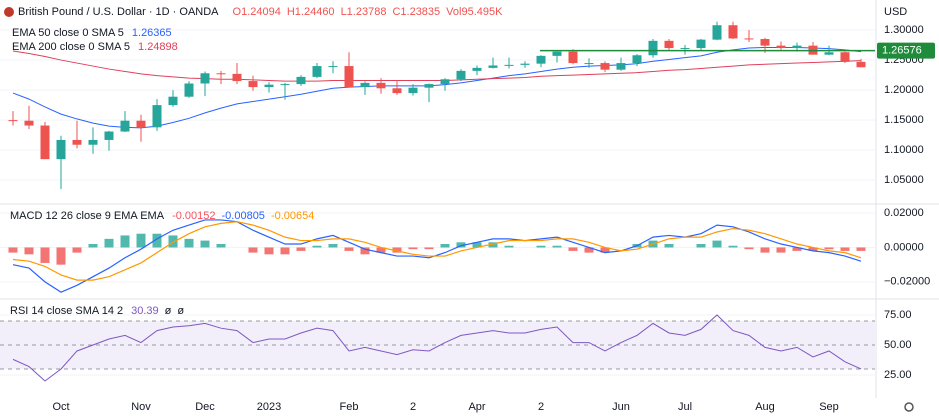 This screenshot has height=416, width=939. I want to click on legend-label: EMA 200 close 0 SMA 5, so click(71, 47).